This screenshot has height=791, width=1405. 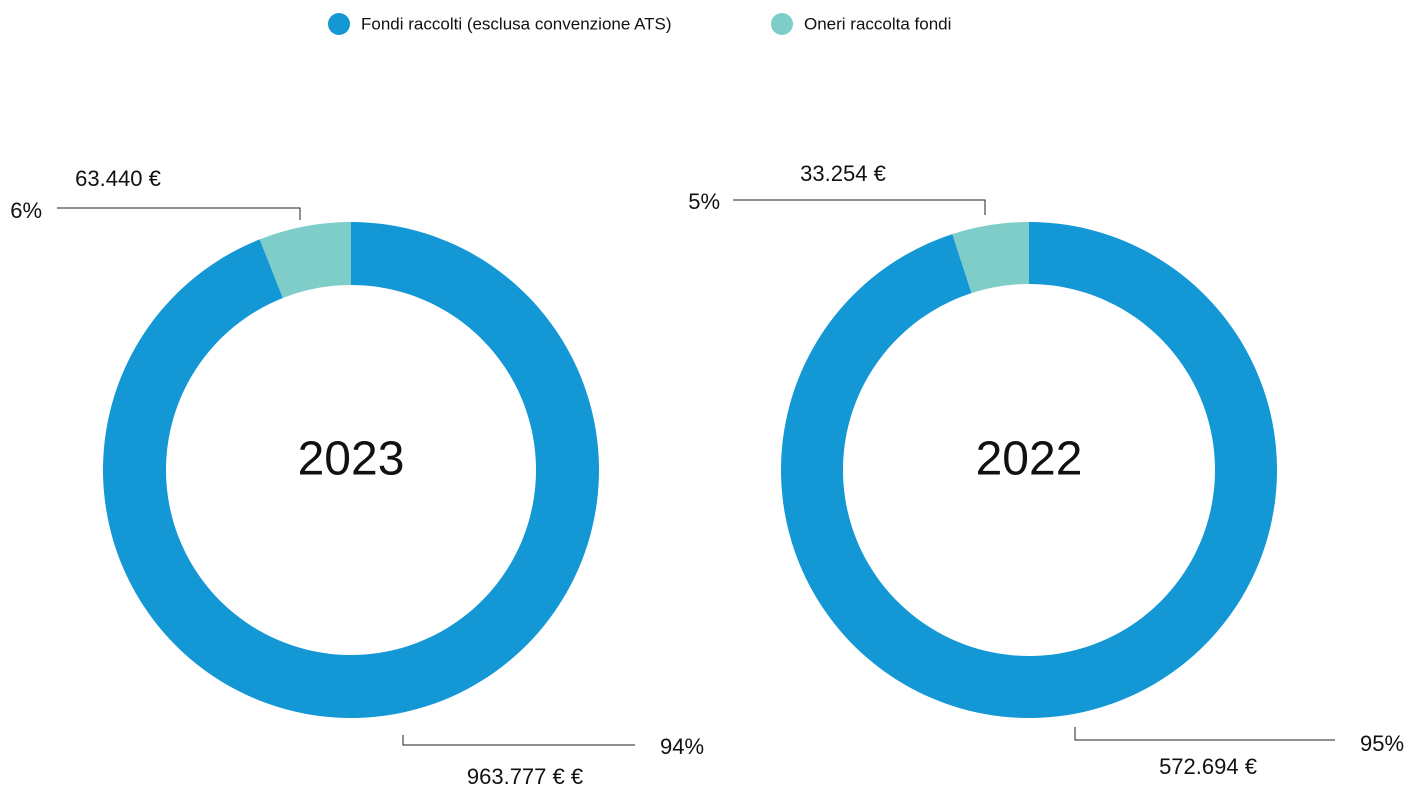 I want to click on center-label: 2023, so click(x=351, y=459).